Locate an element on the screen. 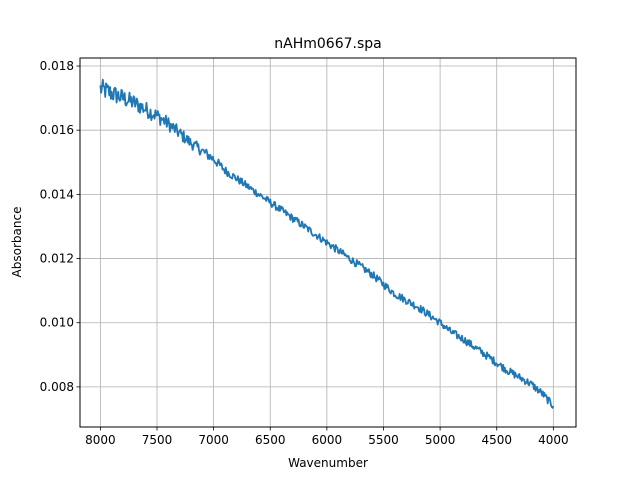 The height and width of the screenshot is (480, 640). y-tick-label: 0.014 is located at coordinates (57, 194).